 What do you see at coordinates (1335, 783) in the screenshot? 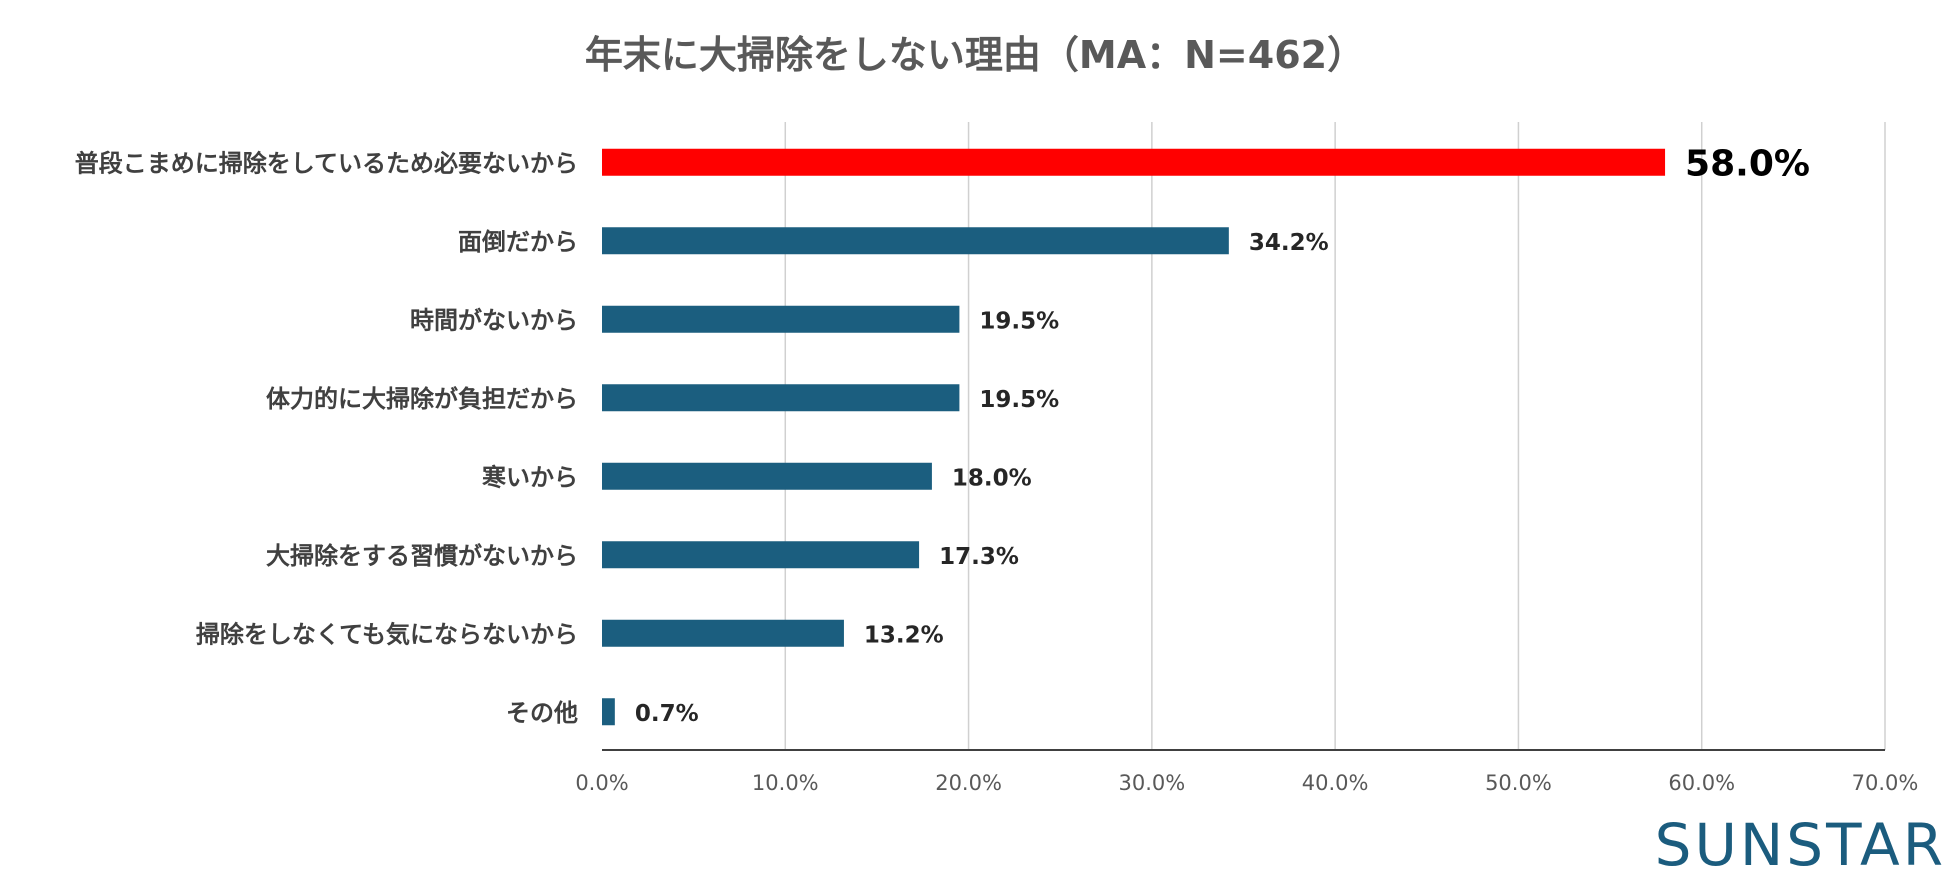
I see `x-tick-label: 40.0%` at bounding box center [1335, 783].